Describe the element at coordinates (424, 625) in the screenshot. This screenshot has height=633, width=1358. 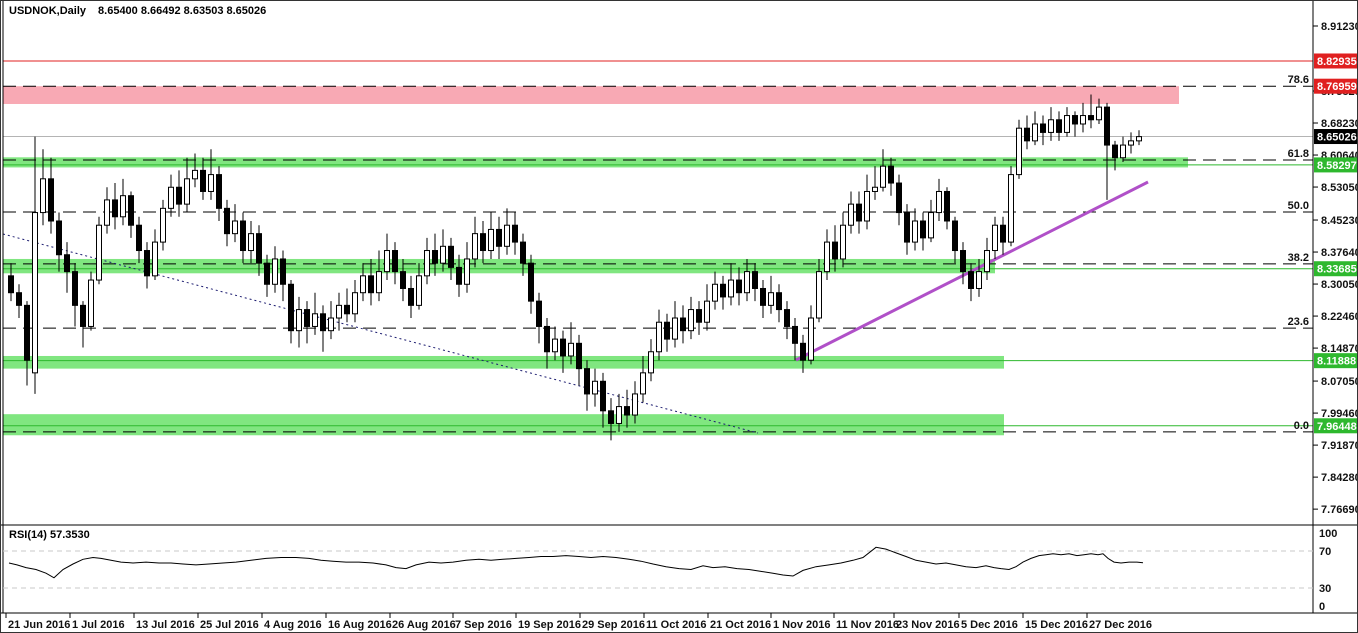
I see `date-label: 26 Aug 2016` at that location.